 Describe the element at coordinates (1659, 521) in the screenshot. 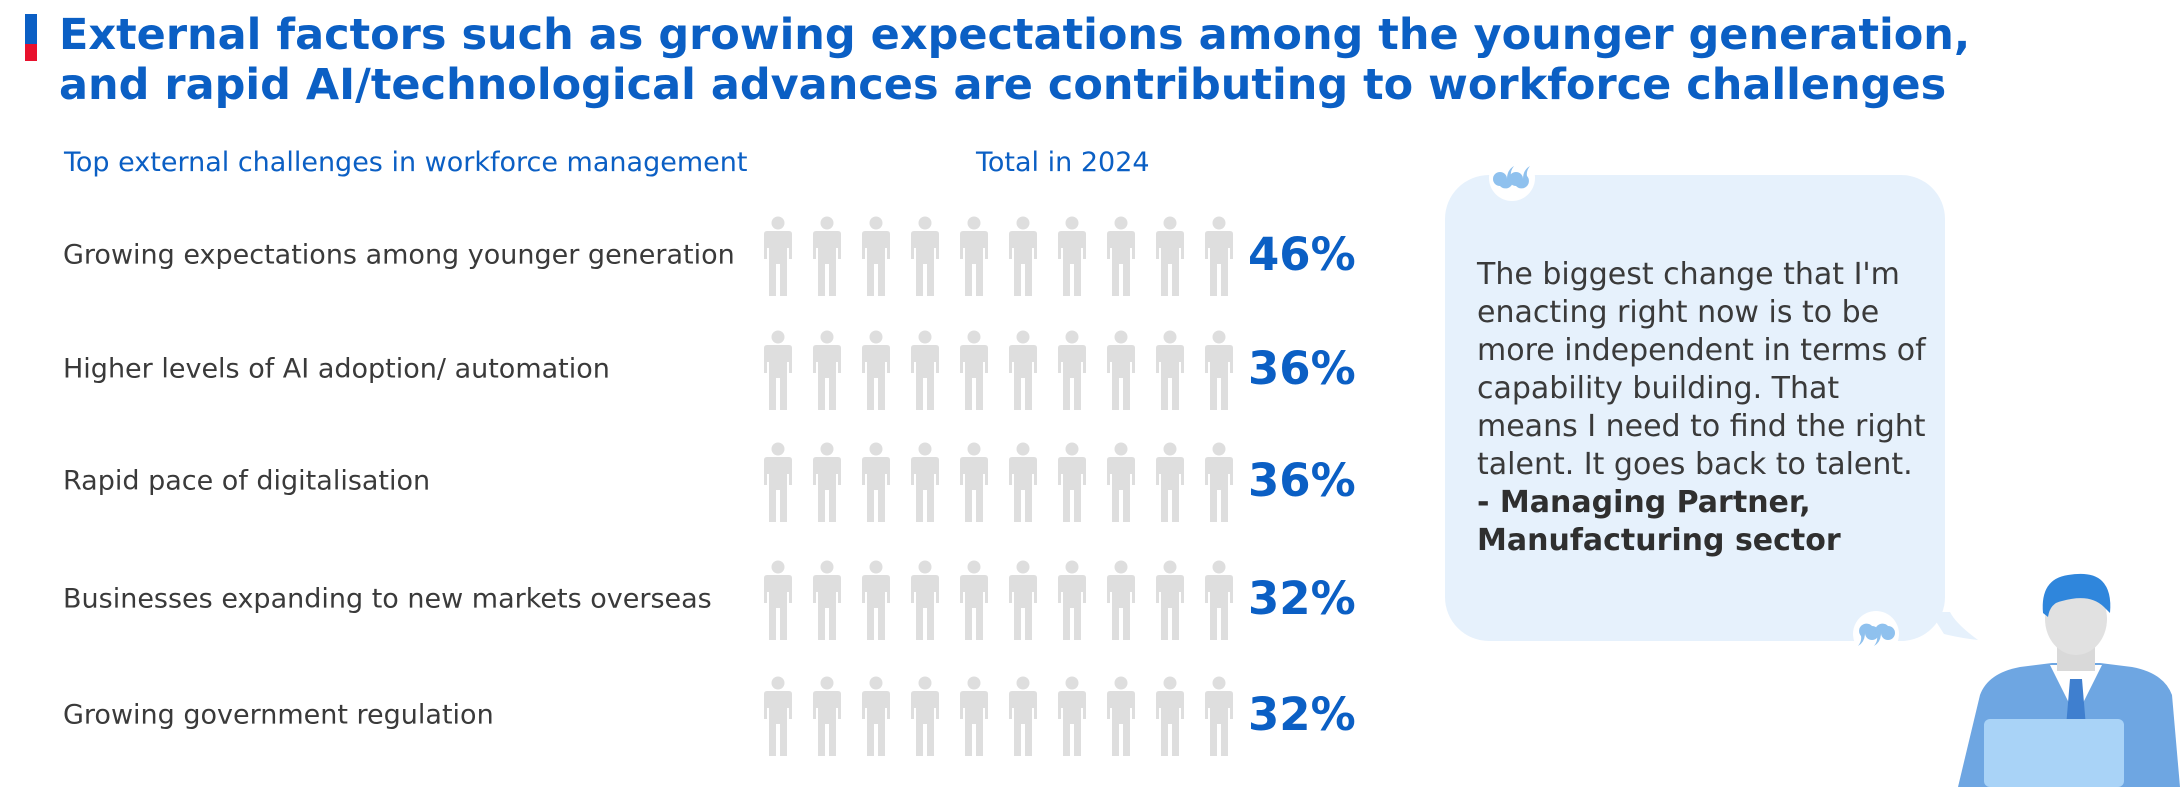

I see `quote-attribution: - Managing Partner, Manufacturing sector` at that location.